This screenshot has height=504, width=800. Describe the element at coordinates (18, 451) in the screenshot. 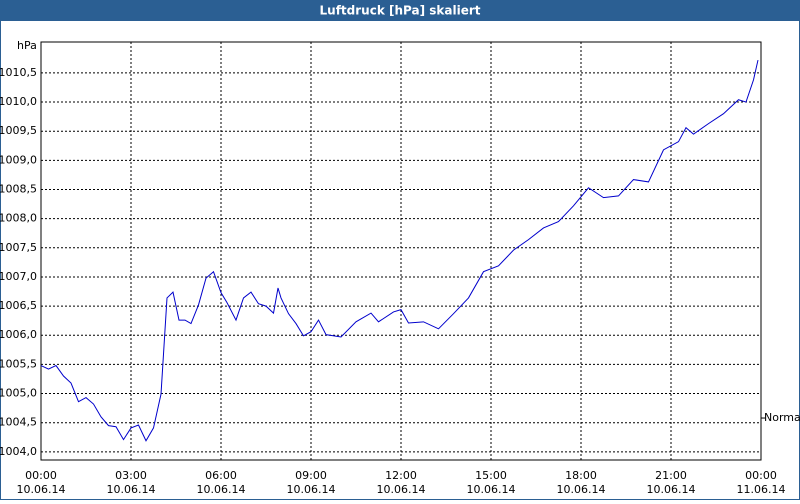

I see `y-tick-label: 1004,0` at that location.